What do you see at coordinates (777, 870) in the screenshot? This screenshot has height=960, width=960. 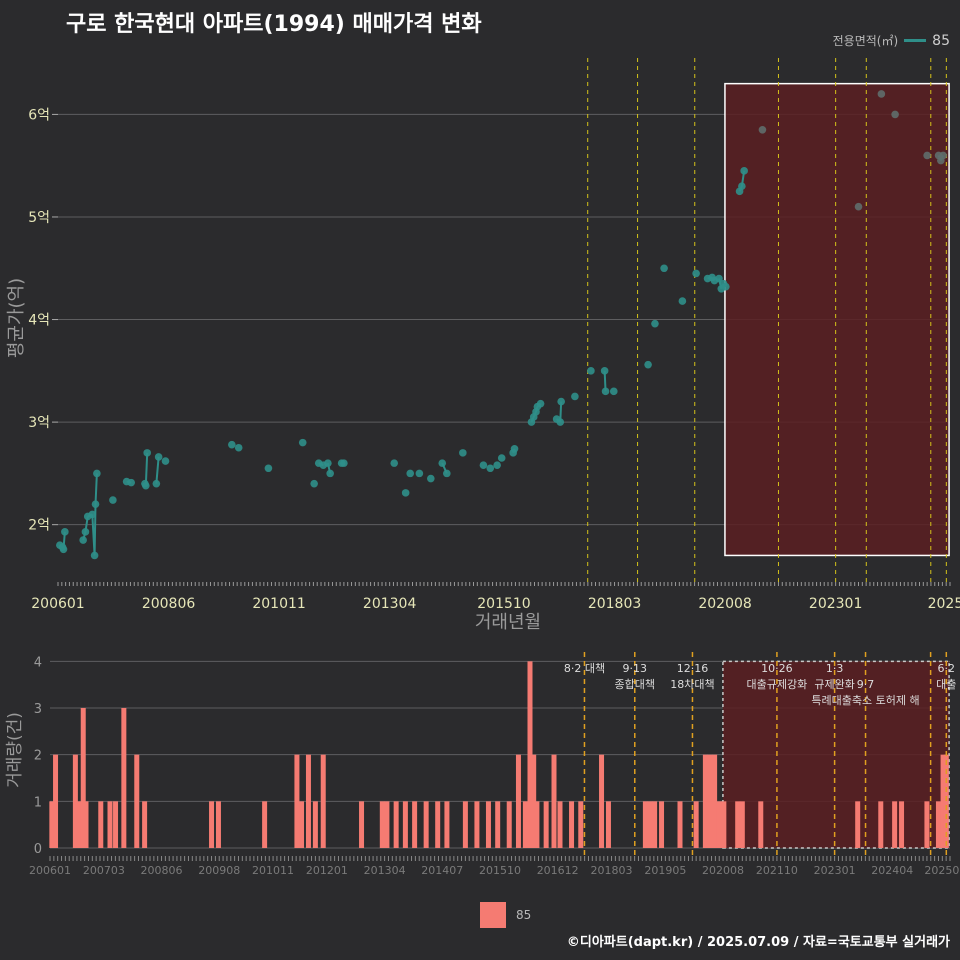 I see `bar-x-tick-label: 202110` at bounding box center [777, 870].